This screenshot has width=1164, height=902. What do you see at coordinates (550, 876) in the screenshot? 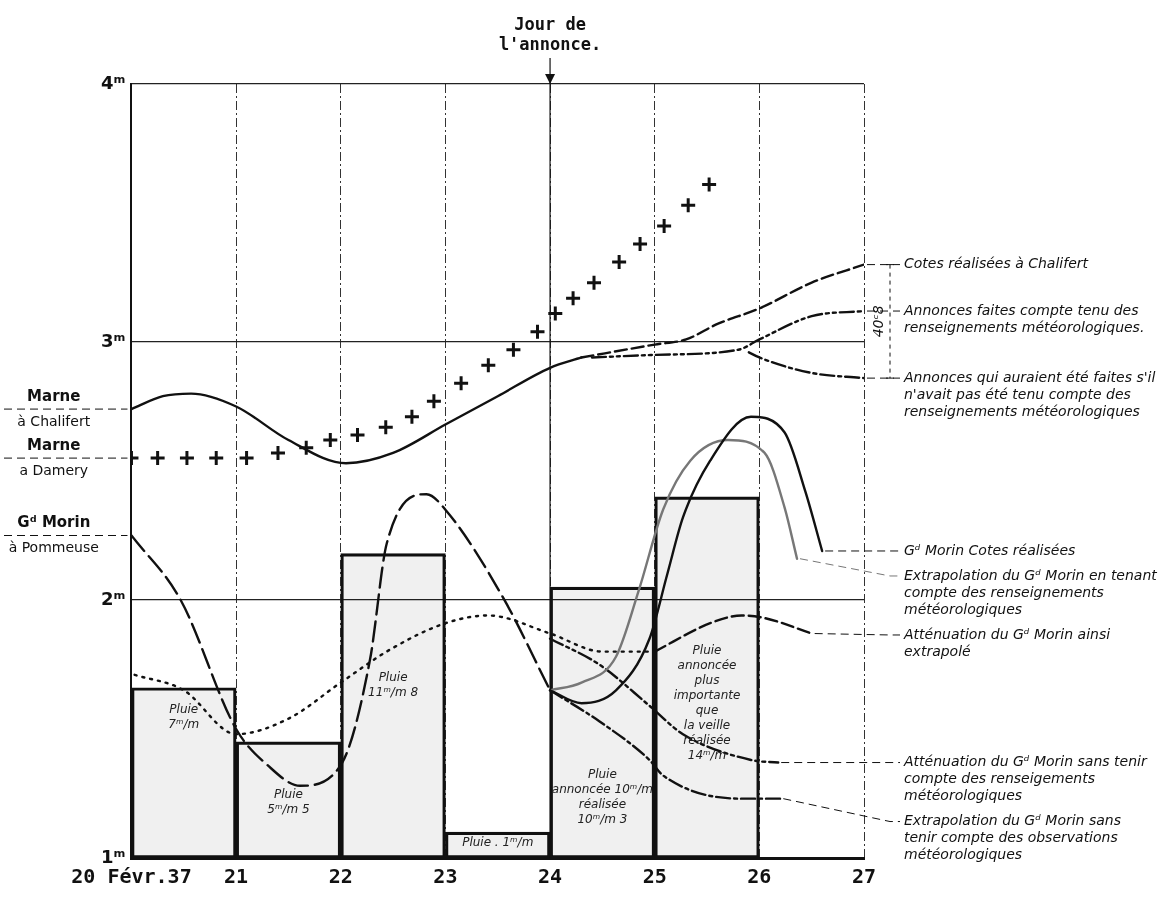
I see `x-tick-label: 24` at bounding box center [550, 876].